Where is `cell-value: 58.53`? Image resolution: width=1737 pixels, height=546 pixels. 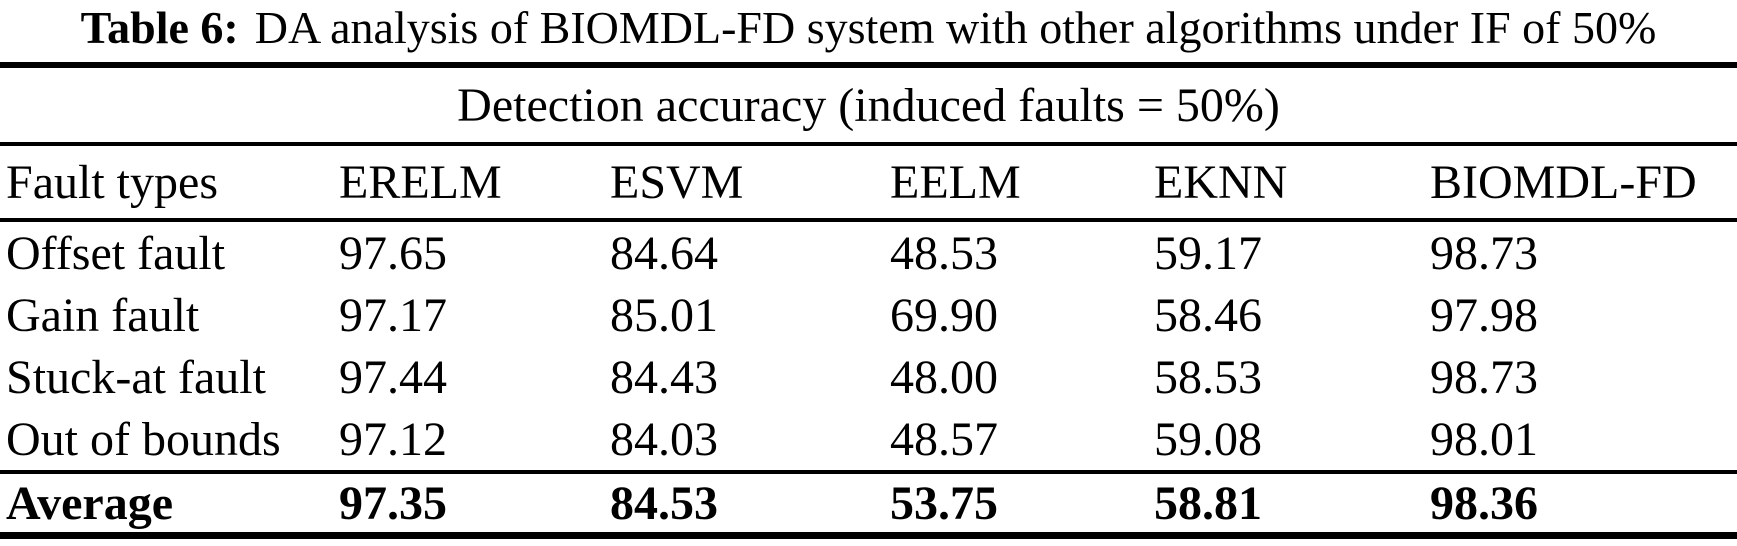
cell-value: 58.53 is located at coordinates (1208, 377).